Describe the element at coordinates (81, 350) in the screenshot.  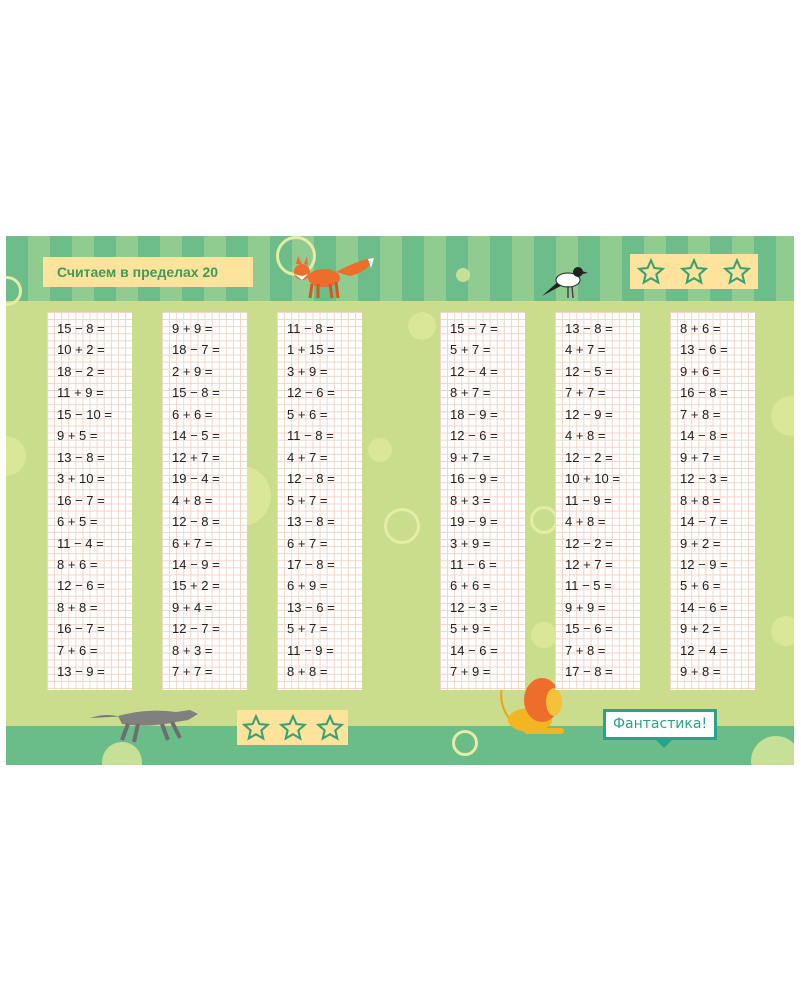
I see `exercise-item: 10 + 2 =` at that location.